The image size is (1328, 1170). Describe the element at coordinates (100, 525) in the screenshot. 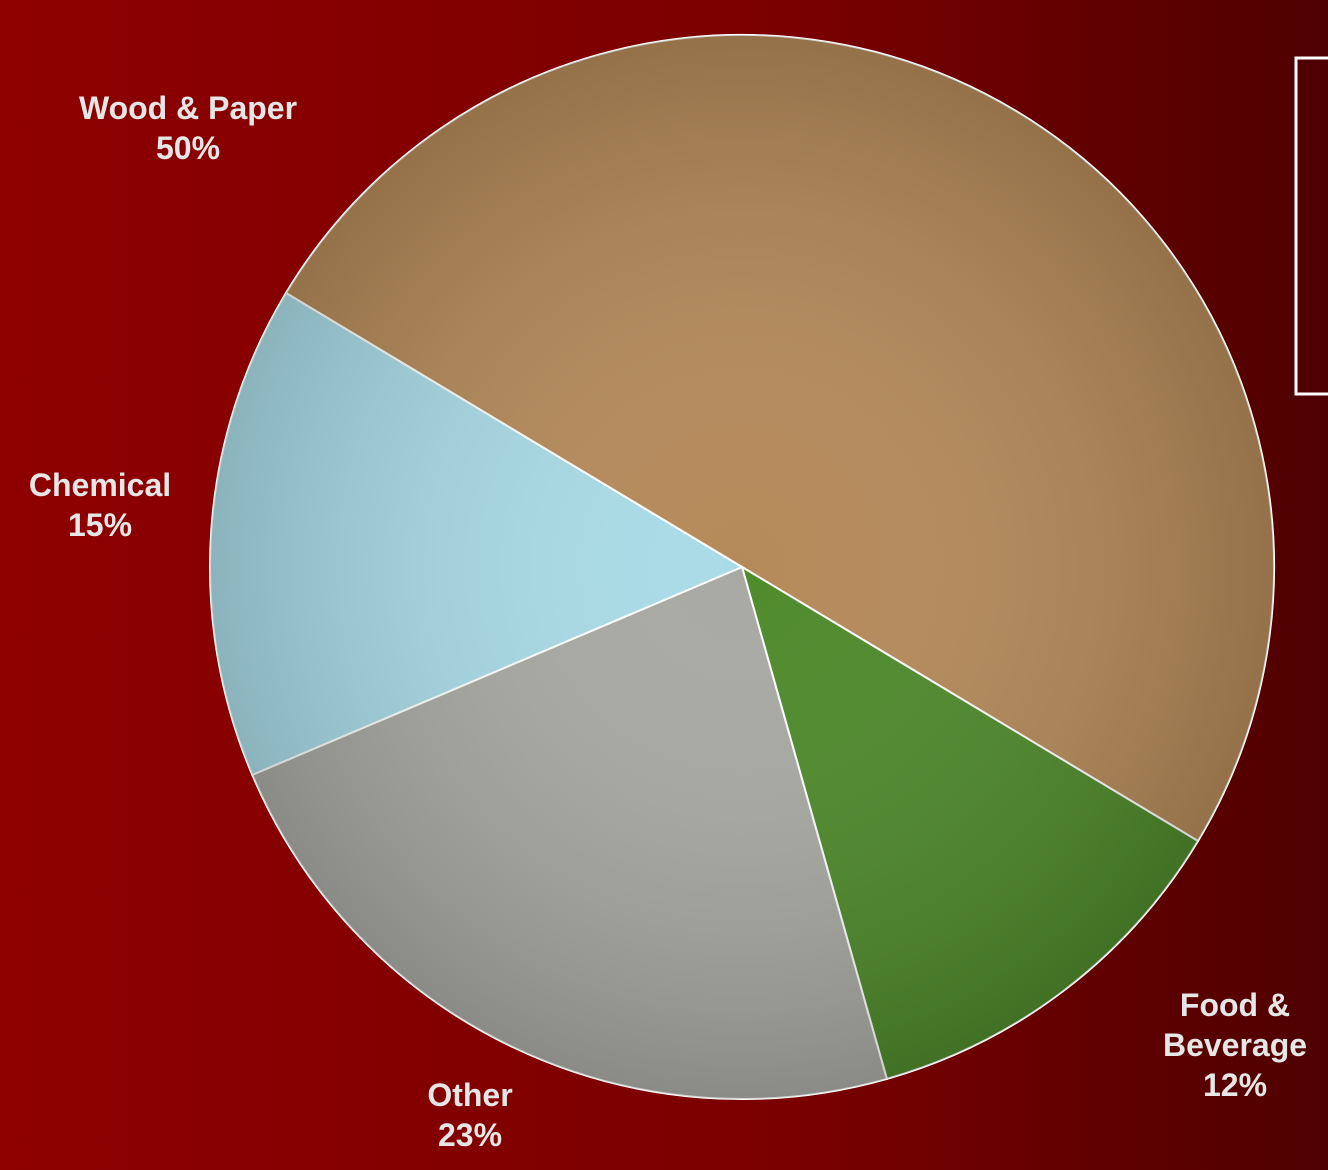

I see `value-label: 15%` at that location.